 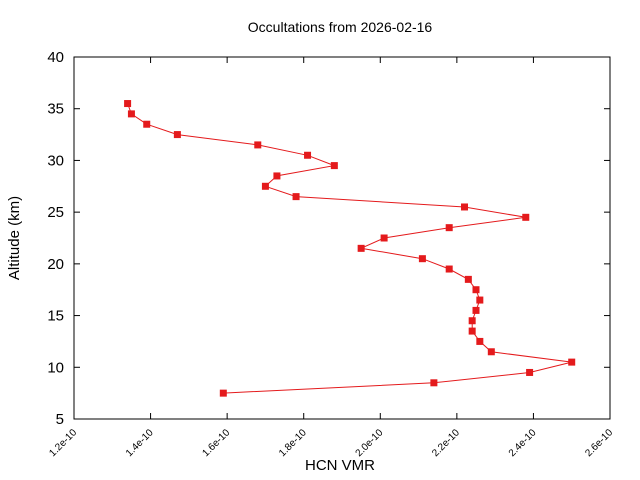 What do you see at coordinates (55, 264) in the screenshot?
I see `y-tick-label: 20` at bounding box center [55, 264].